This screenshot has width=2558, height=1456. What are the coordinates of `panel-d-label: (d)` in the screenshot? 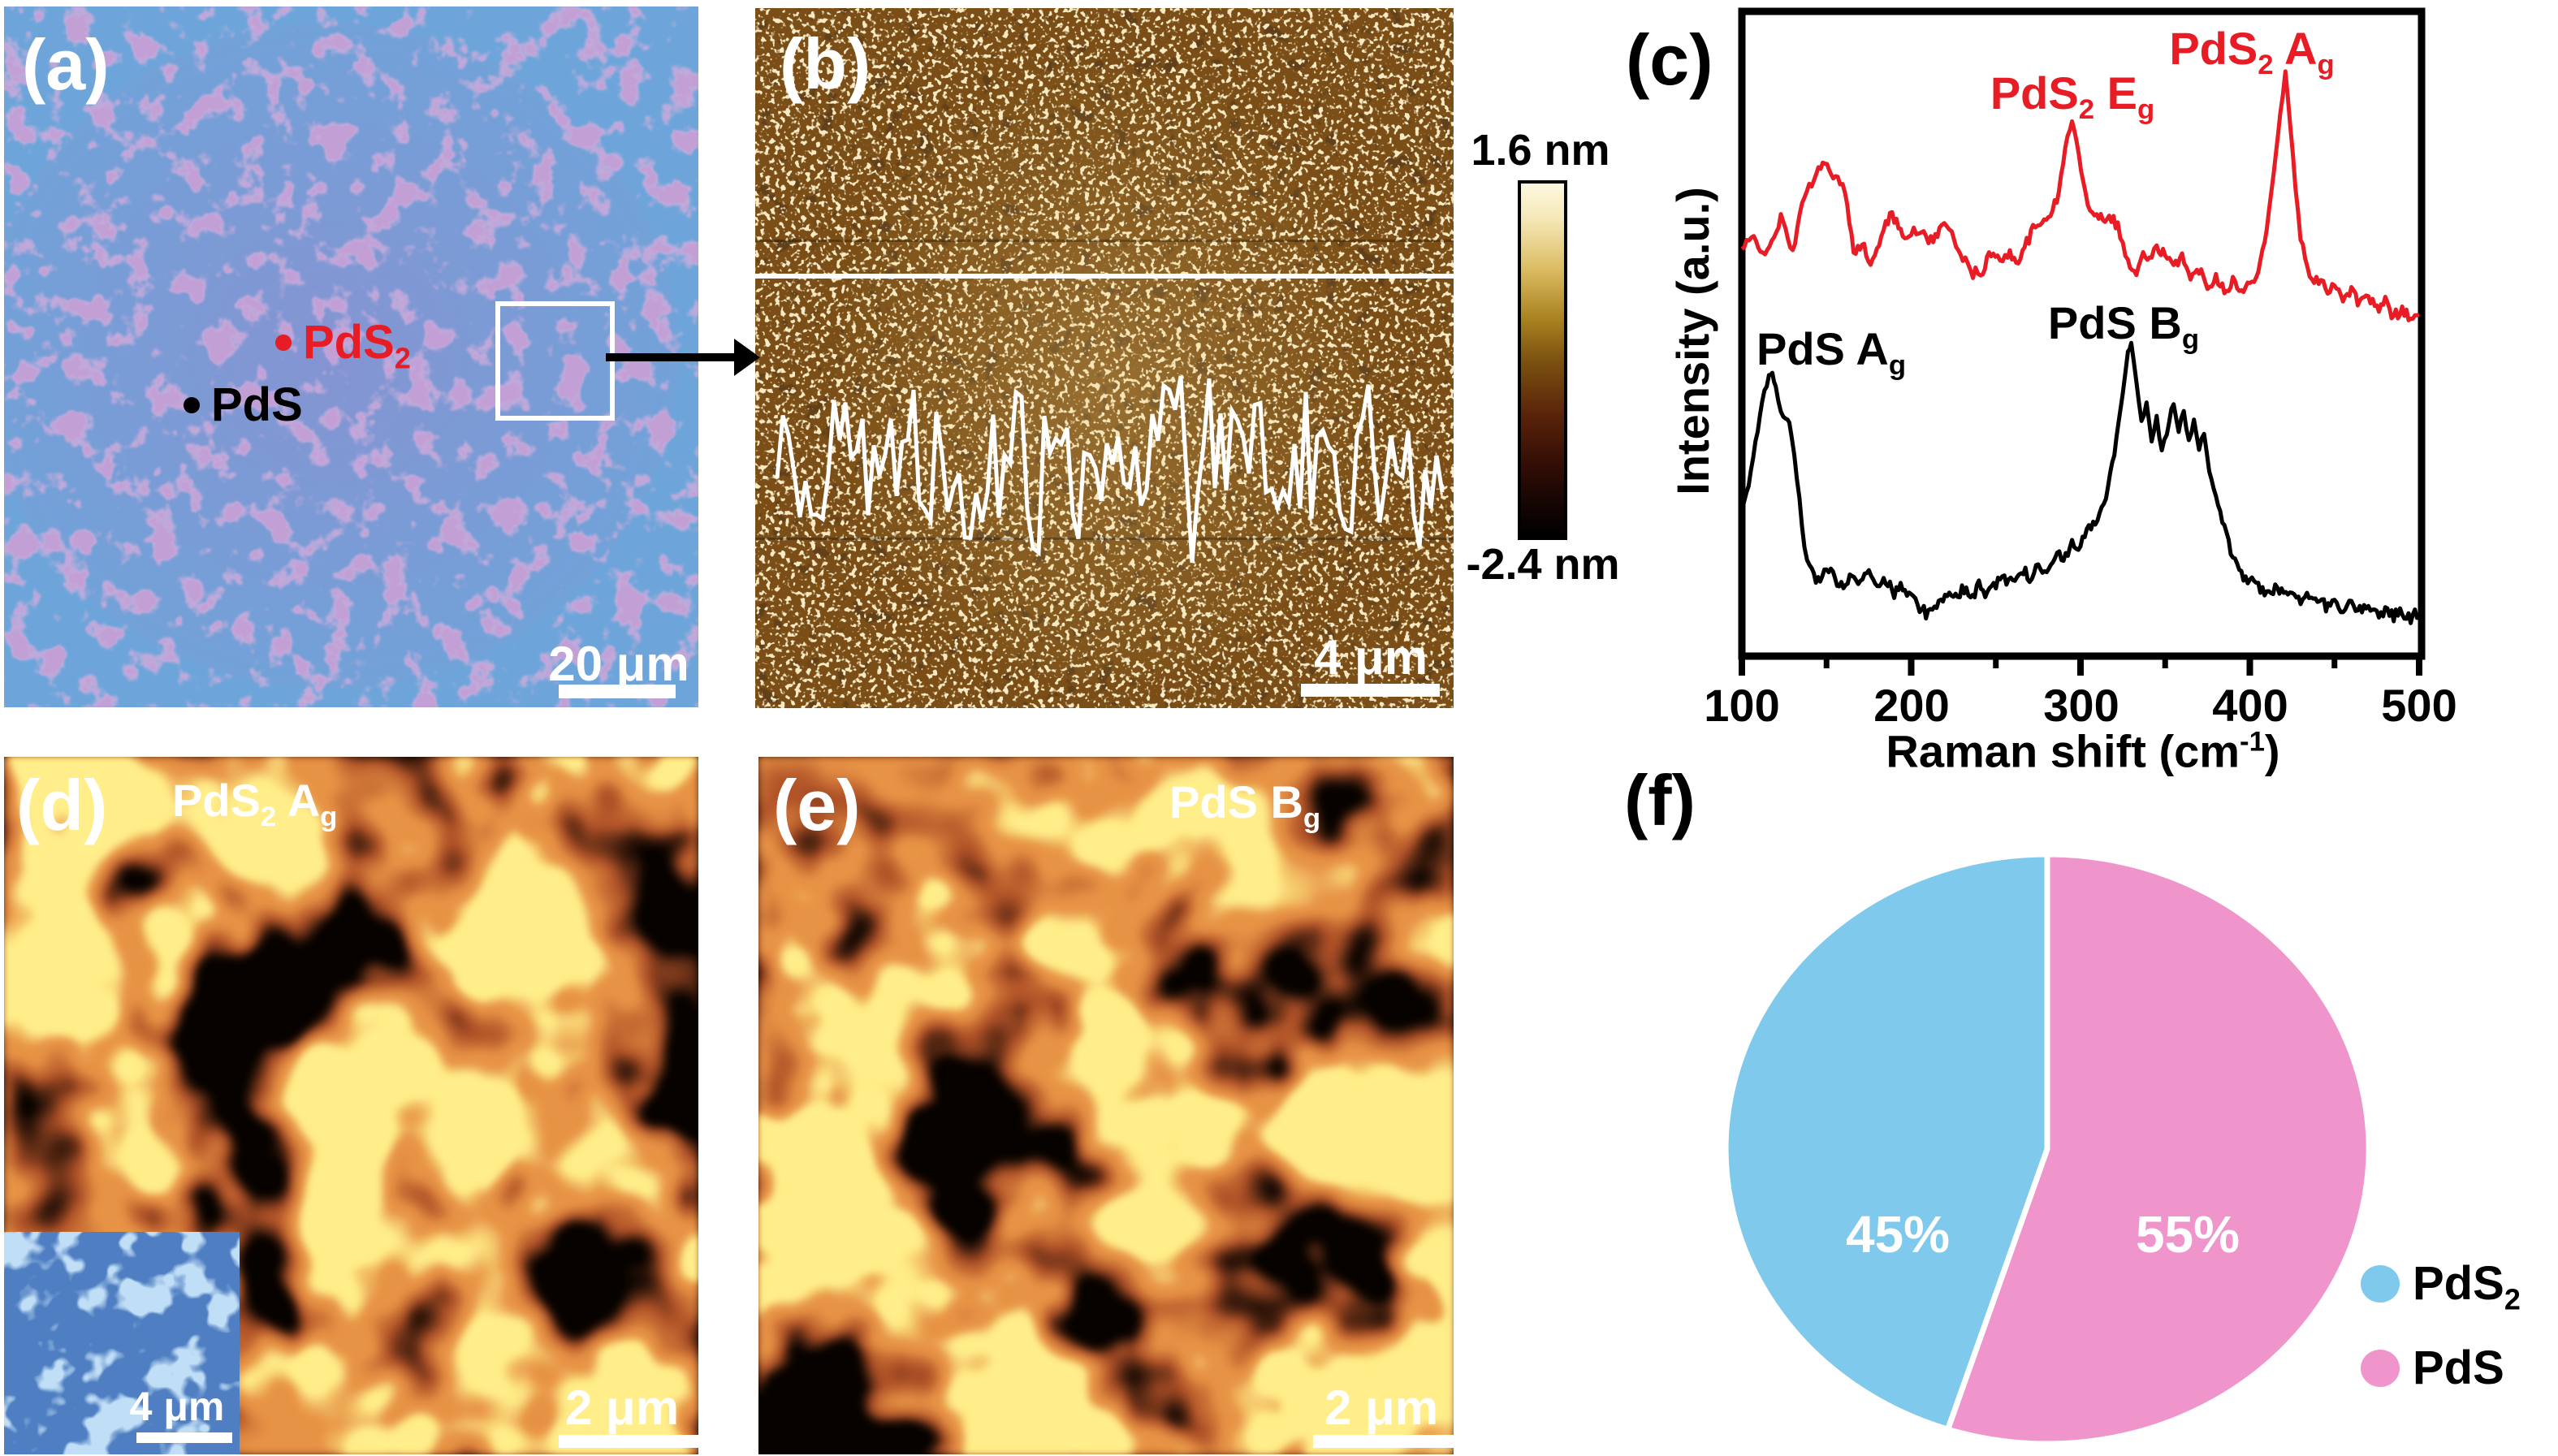 It's located at (62, 805).